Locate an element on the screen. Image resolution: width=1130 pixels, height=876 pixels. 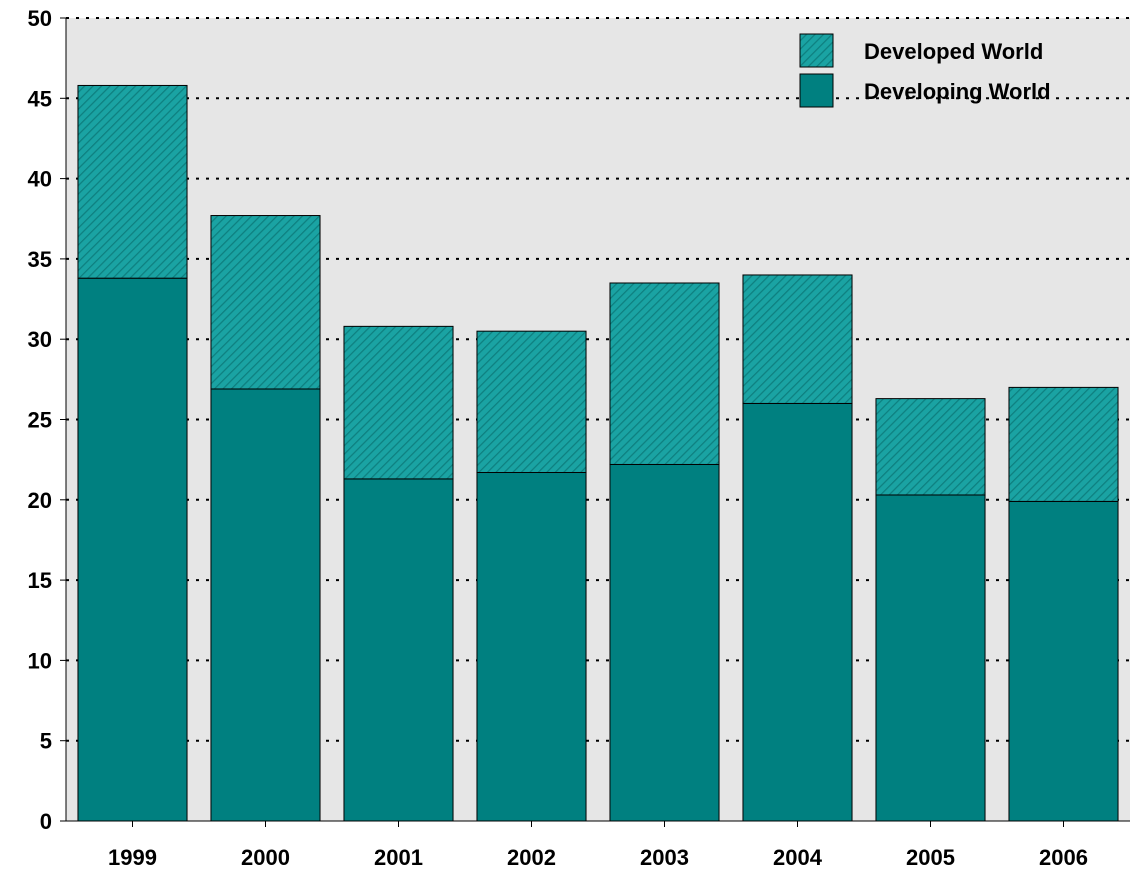
y-tick-label: 35 is located at coordinates (40, 259).